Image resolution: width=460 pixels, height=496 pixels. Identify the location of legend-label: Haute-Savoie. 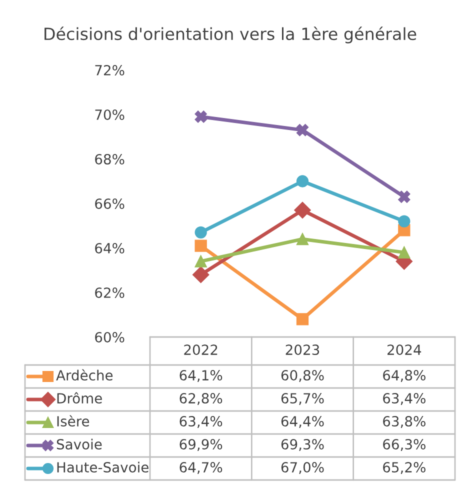
(102, 467).